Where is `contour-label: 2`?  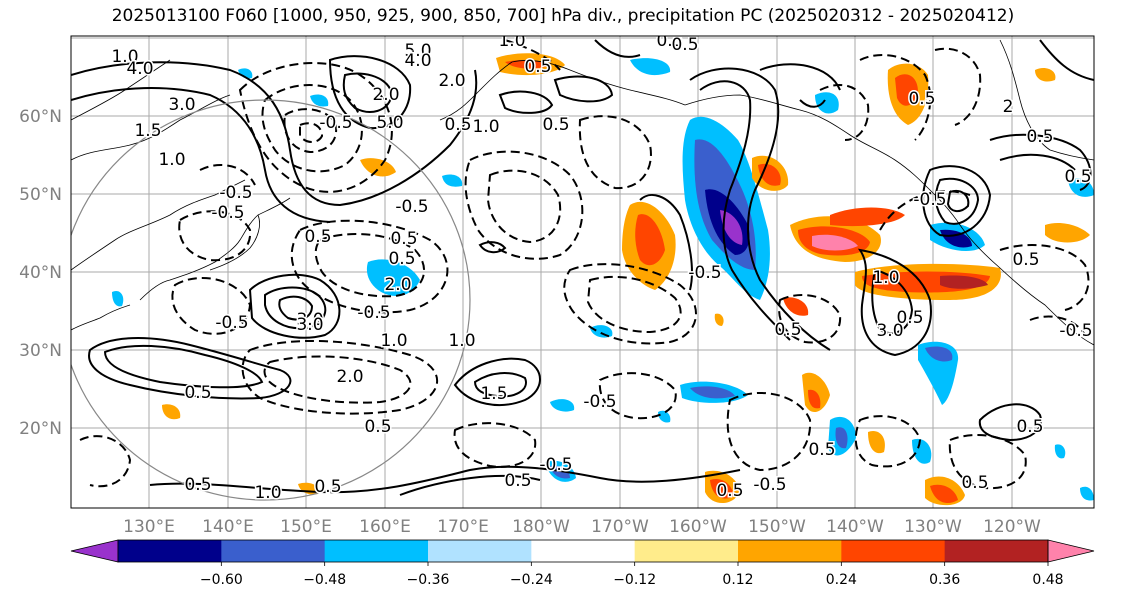 contour-label: 2 is located at coordinates (1008, 107).